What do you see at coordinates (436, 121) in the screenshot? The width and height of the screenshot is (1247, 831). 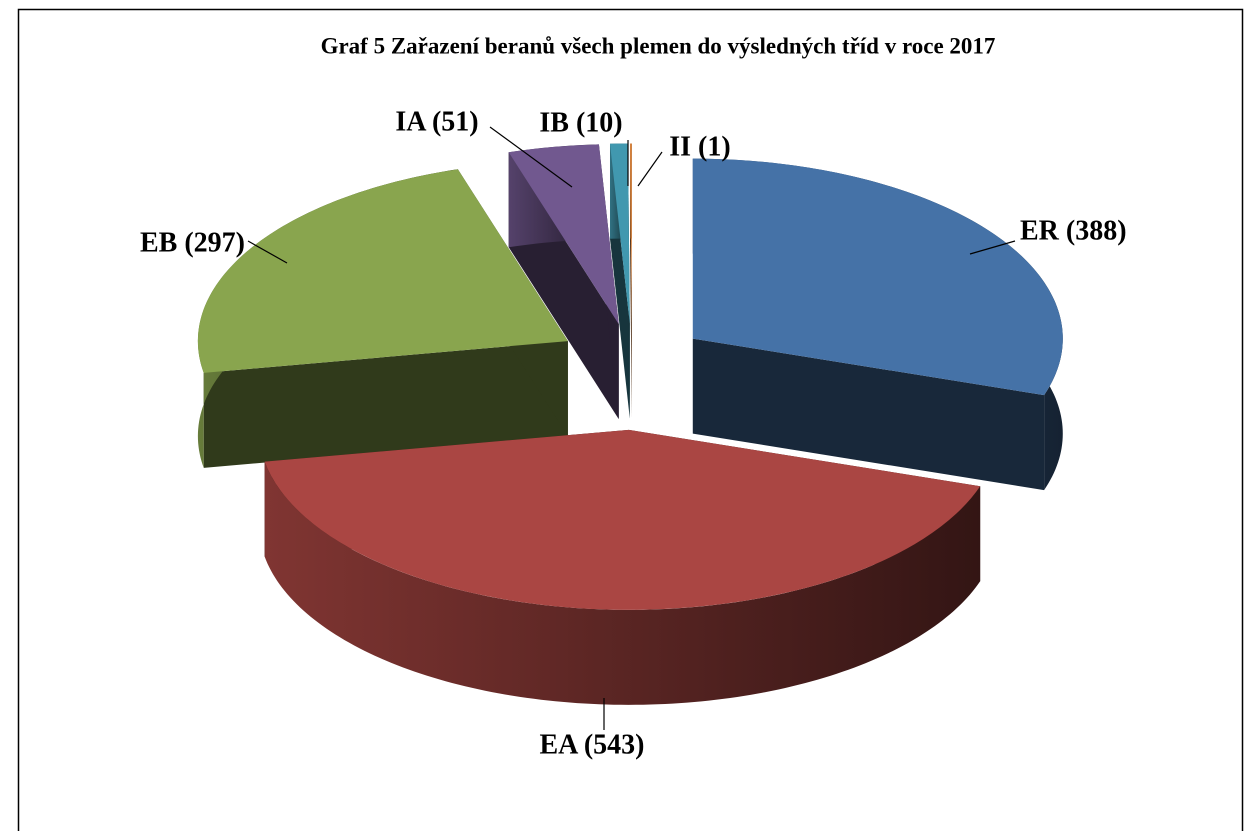 I see `data-label: IA (51)` at bounding box center [436, 121].